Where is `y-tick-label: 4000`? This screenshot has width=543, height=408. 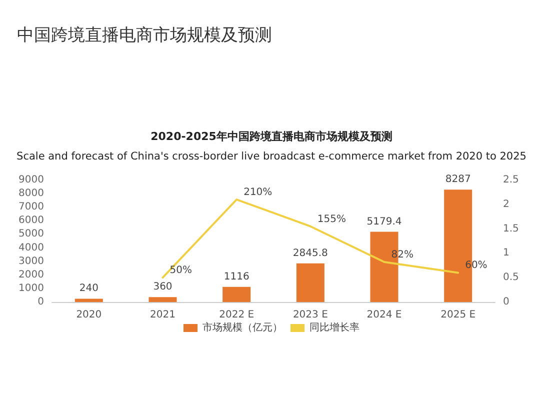
y-tick-label: 4000 is located at coordinates (31, 248).